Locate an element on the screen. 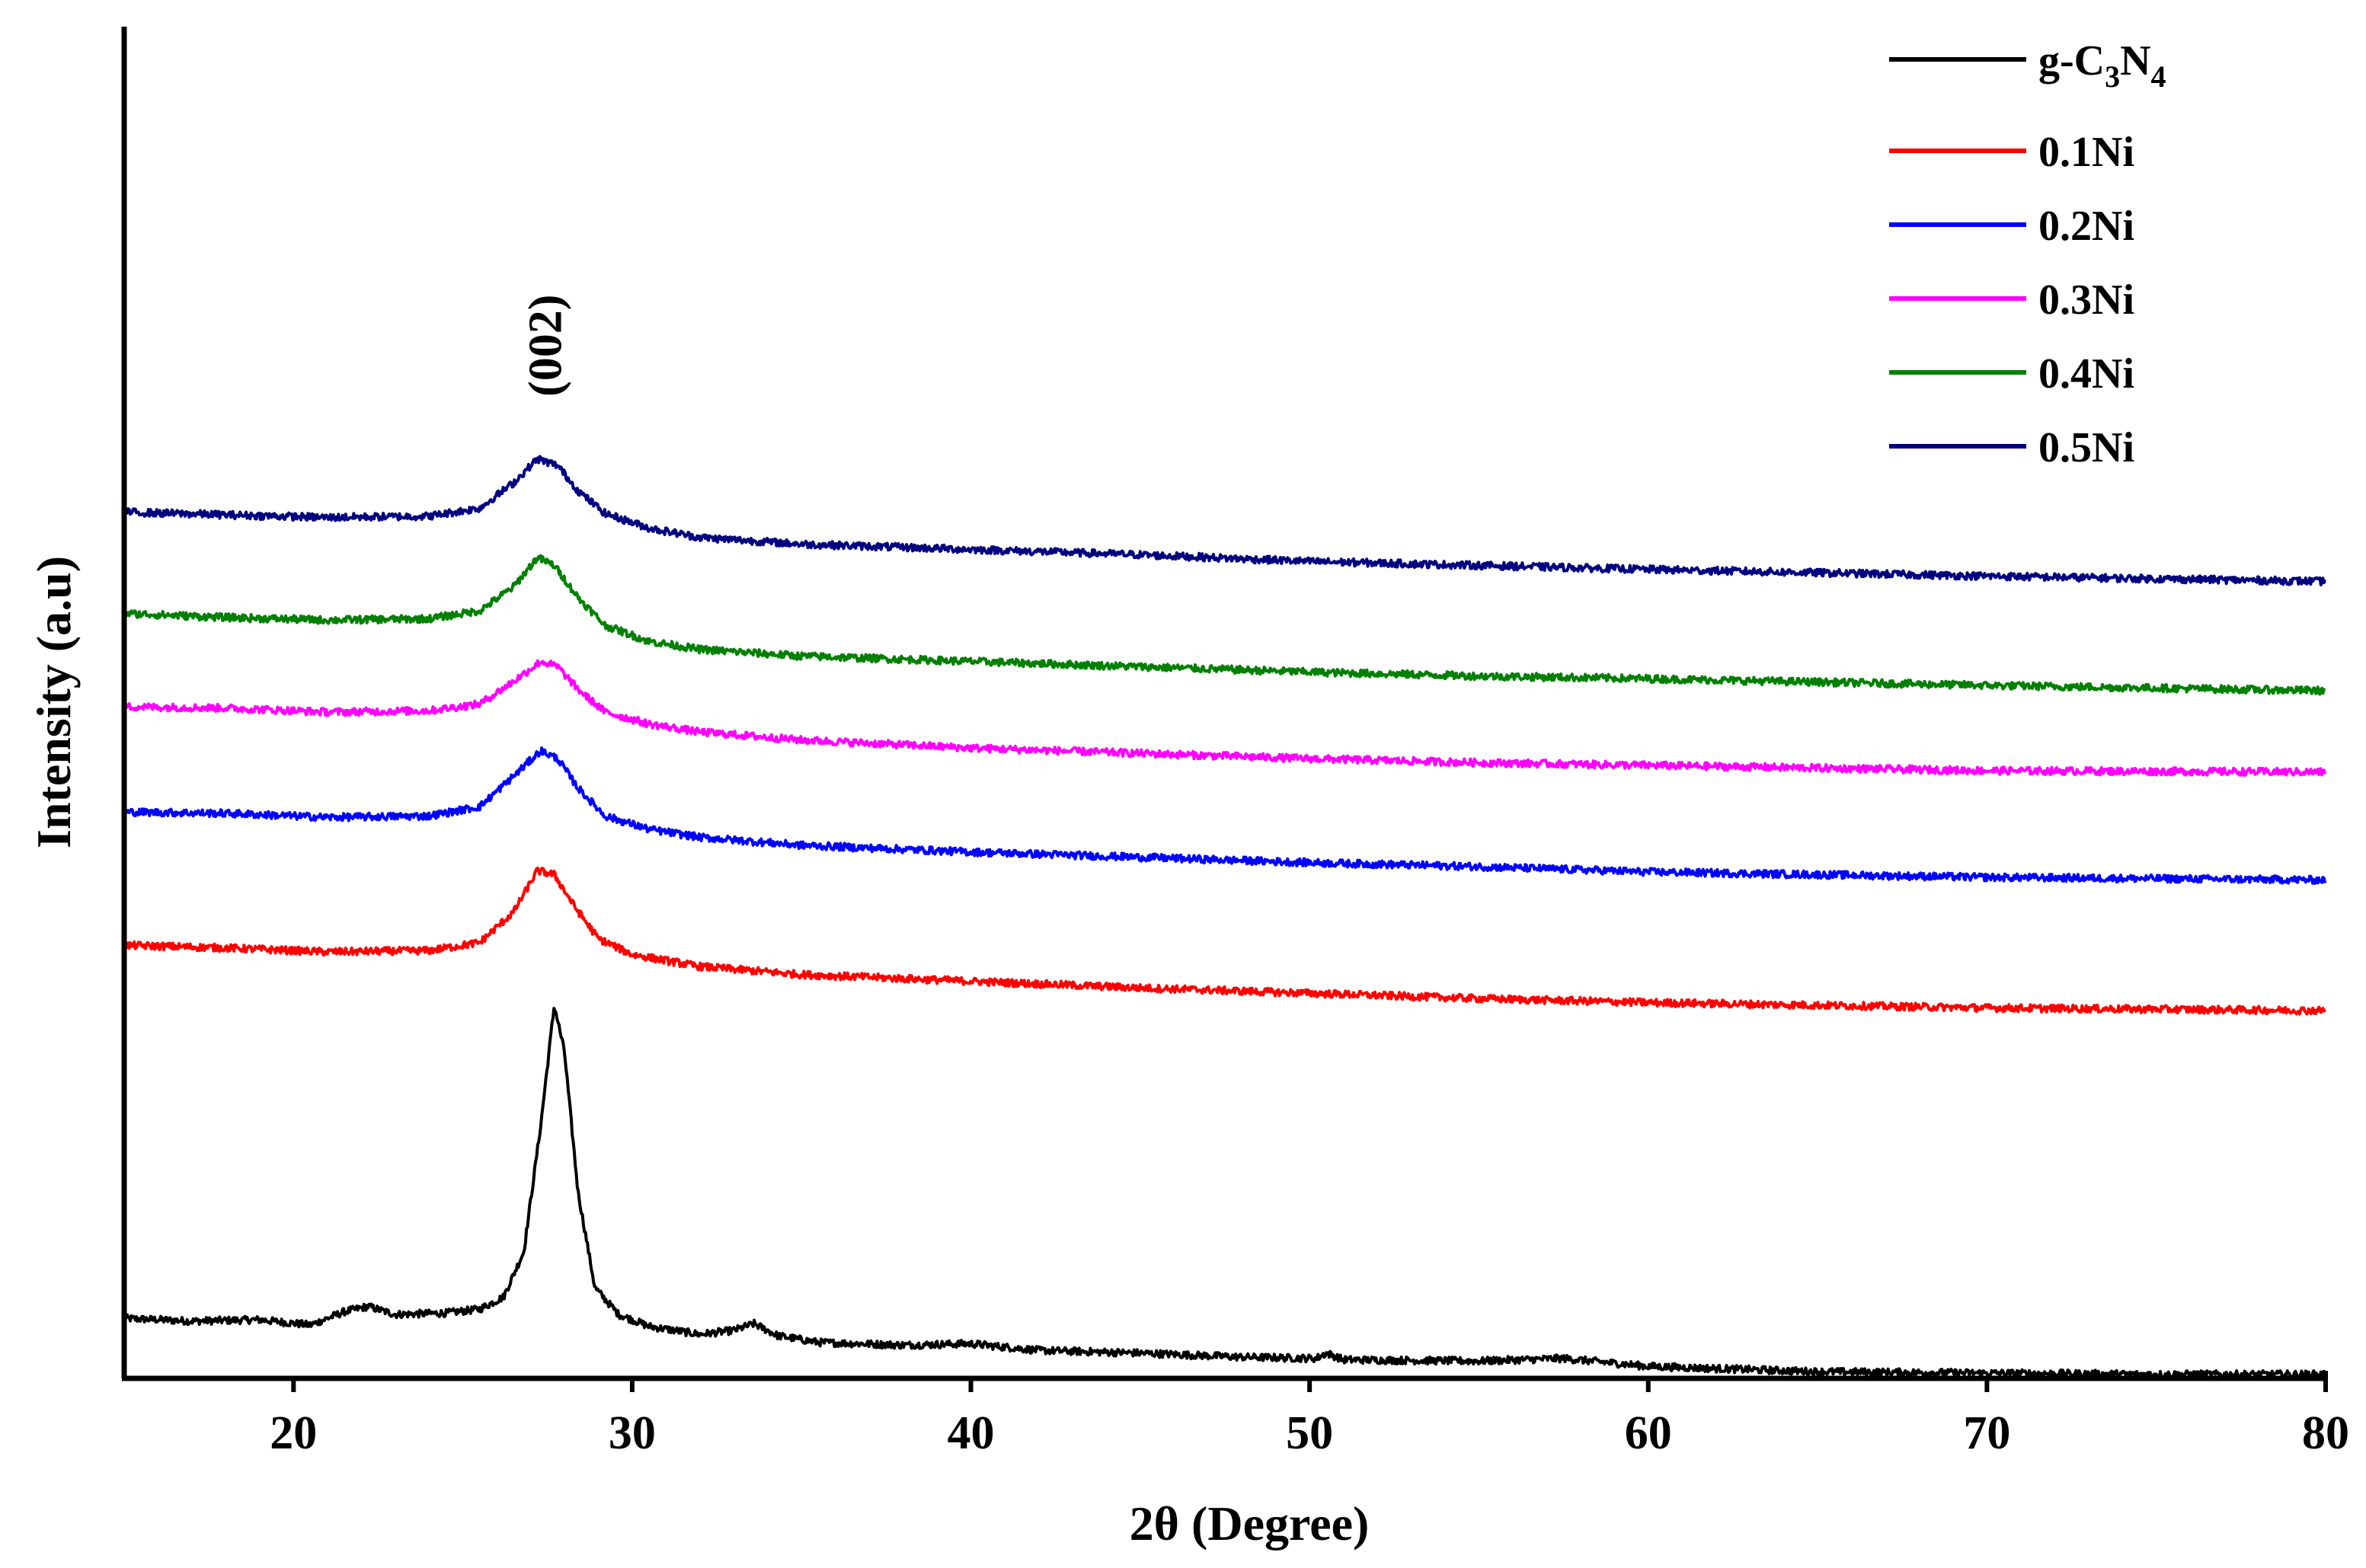 The width and height of the screenshot is (2366, 1568). legend-label-part: N is located at coordinates (2135, 61).